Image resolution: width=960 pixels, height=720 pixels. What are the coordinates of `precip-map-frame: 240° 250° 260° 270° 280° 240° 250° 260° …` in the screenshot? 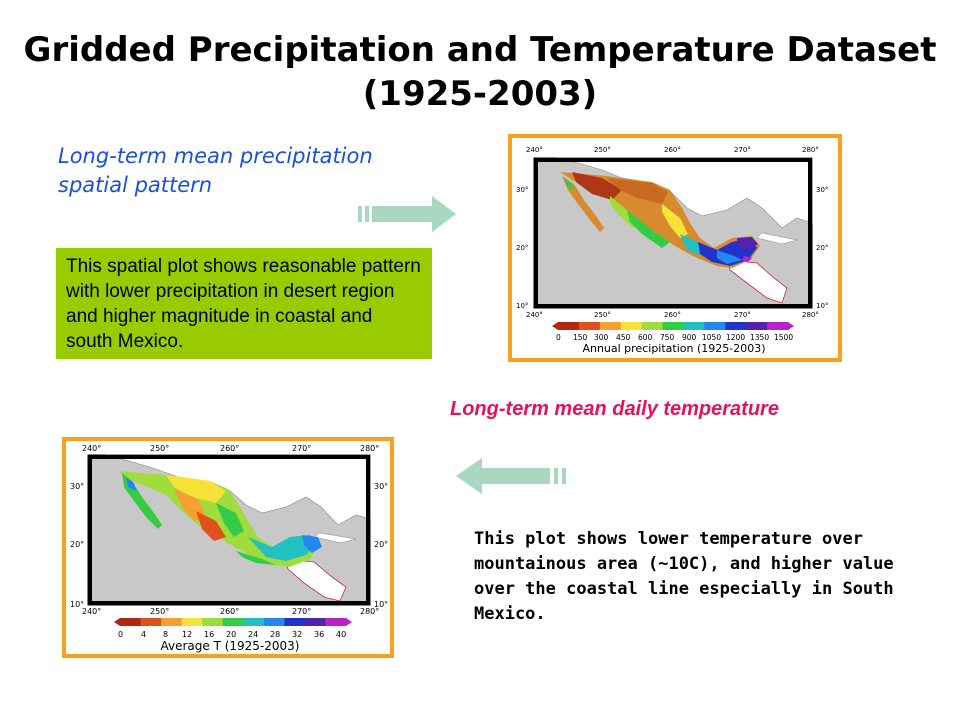 It's located at (675, 248).